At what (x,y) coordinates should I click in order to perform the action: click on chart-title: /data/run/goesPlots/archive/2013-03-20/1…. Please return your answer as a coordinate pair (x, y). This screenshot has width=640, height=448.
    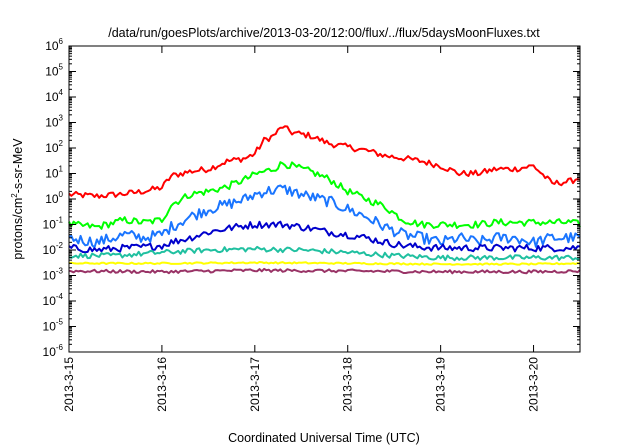
    Looking at the image, I should click on (324, 33).